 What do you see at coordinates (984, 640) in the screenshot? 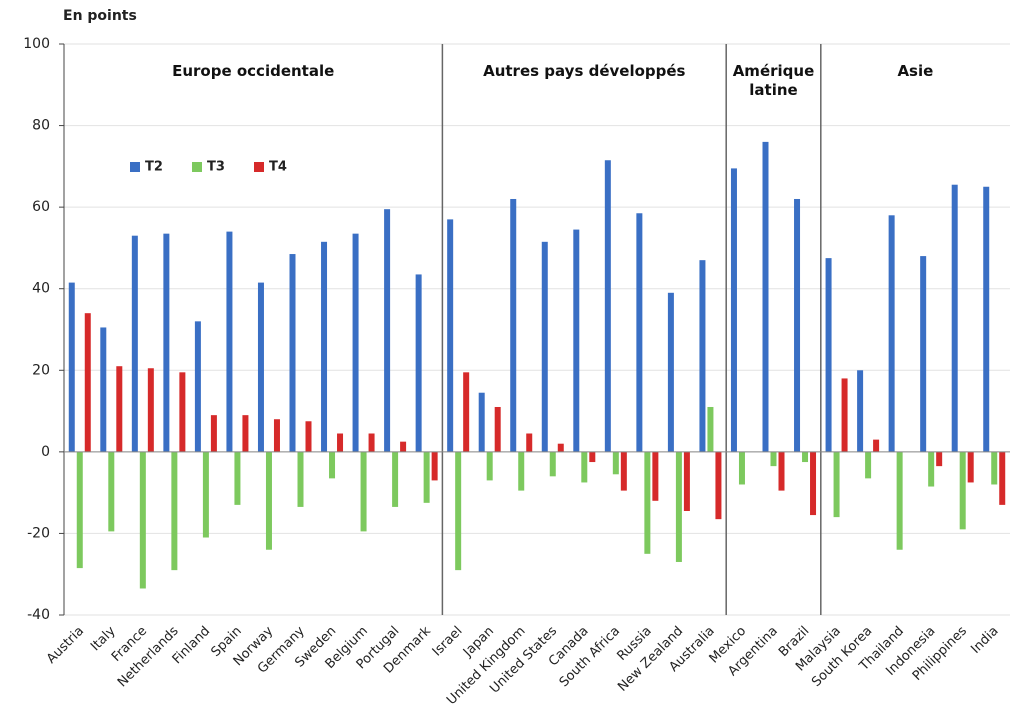
I see `x-tick-label: India` at bounding box center [984, 640].